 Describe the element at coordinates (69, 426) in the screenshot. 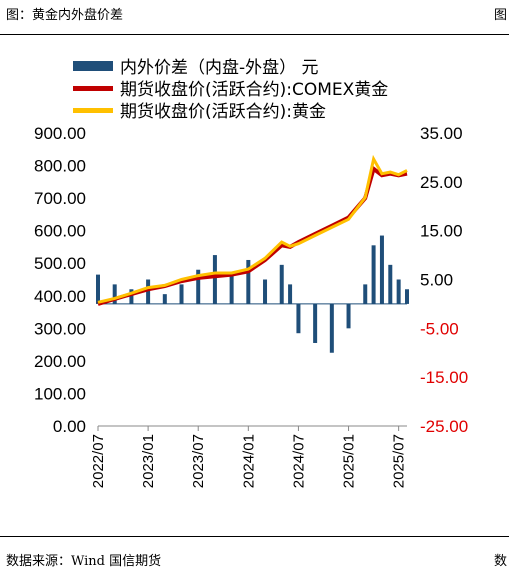

I see `left-tick-label: 0.00` at that location.